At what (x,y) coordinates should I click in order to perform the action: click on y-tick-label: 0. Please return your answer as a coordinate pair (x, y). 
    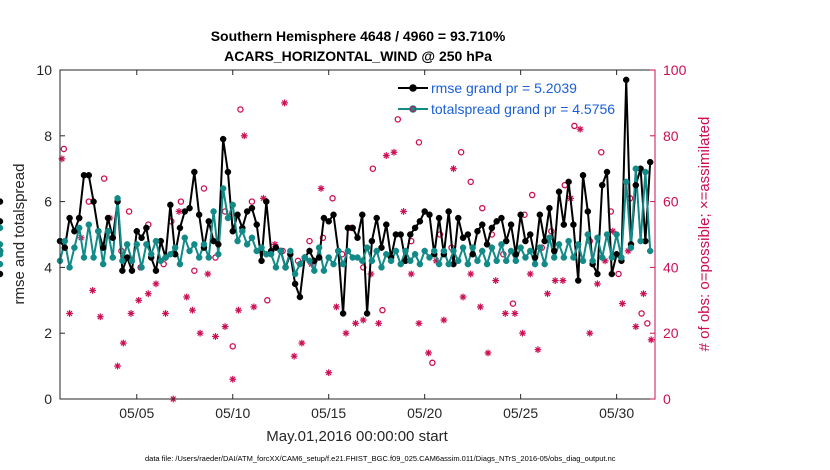
    Looking at the image, I should click on (48, 399).